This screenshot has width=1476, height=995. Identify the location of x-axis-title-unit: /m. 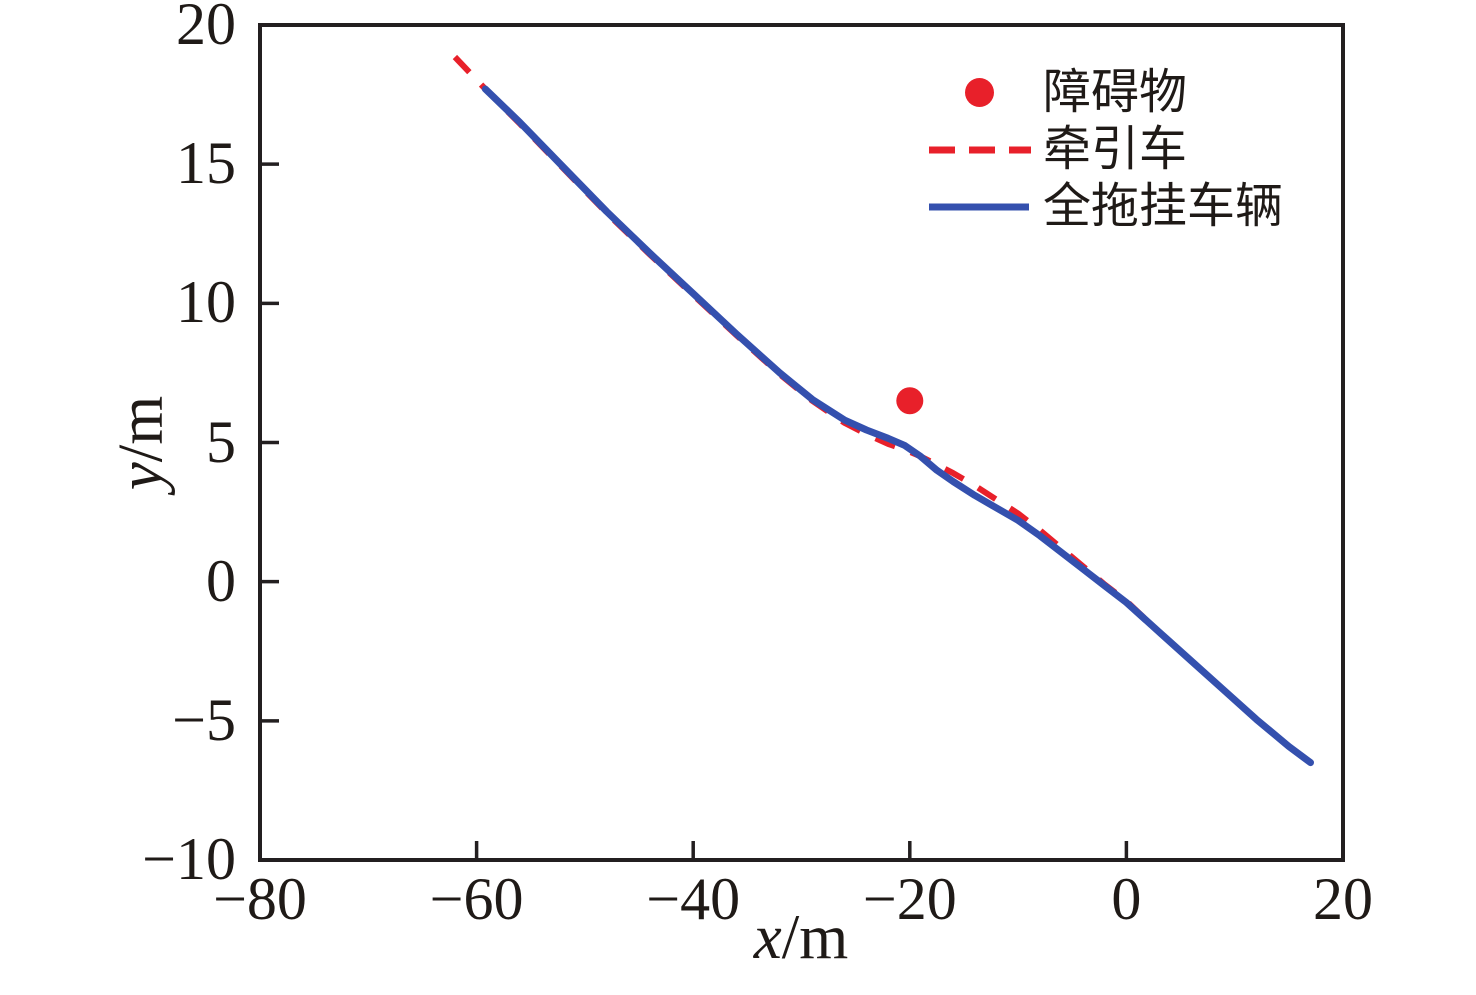
(815, 937).